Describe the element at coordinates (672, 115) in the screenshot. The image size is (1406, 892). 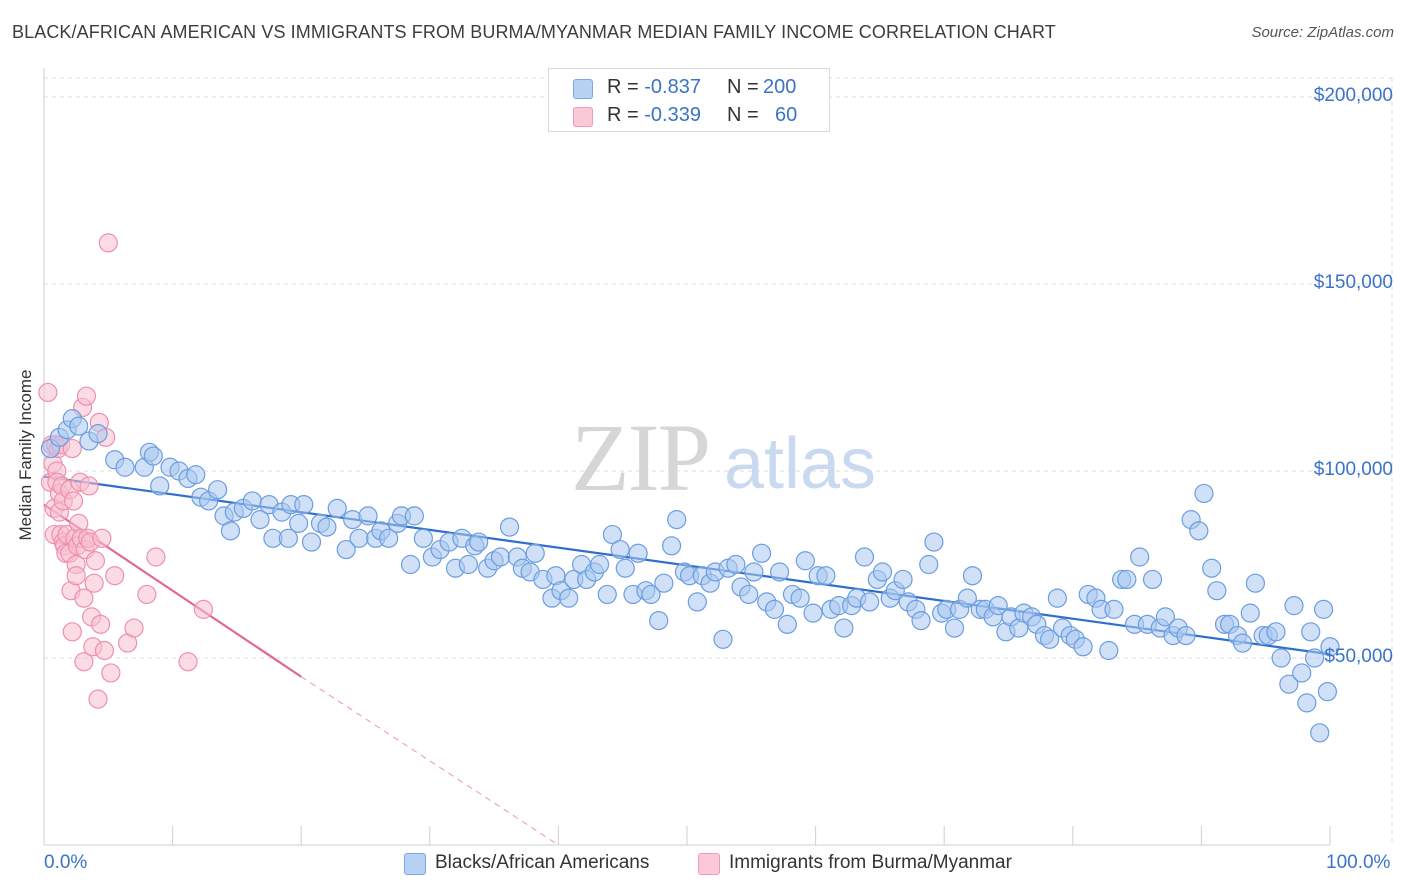
I see `legend-r-value-pink: -0.339` at that location.